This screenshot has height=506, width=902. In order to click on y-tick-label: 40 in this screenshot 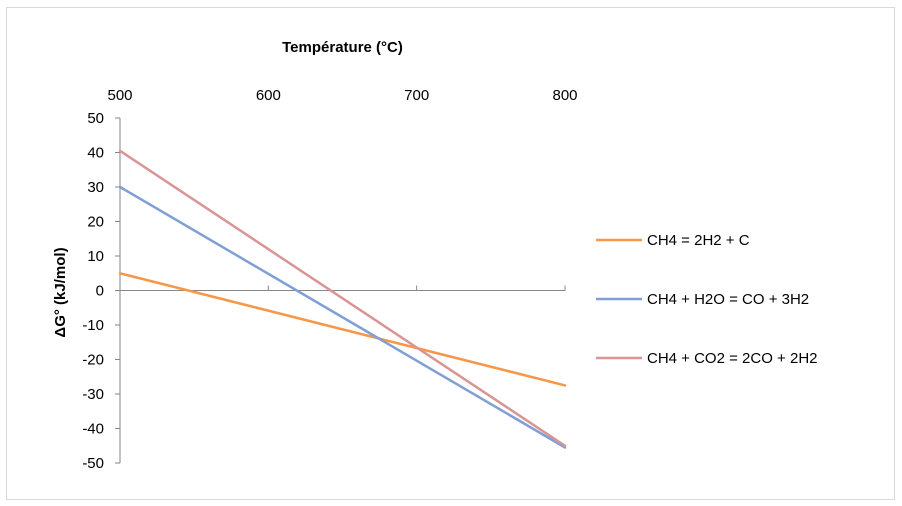, I will do `click(95, 153)`.